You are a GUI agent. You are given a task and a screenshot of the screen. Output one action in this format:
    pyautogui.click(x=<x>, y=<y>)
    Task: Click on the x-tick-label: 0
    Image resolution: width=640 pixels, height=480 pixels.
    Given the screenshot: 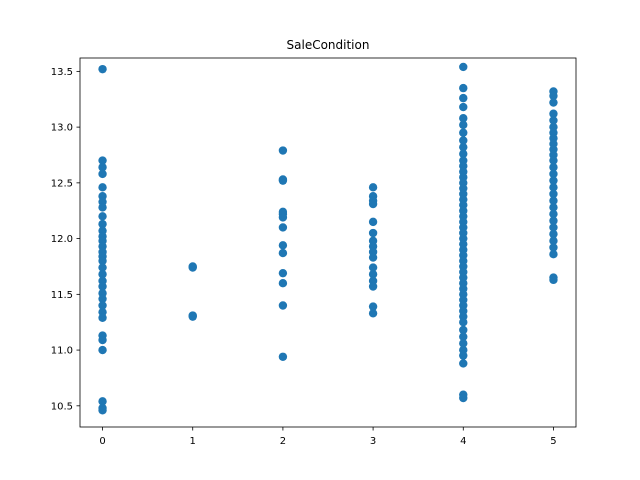 What is the action you would take?
    pyautogui.click(x=102, y=441)
    